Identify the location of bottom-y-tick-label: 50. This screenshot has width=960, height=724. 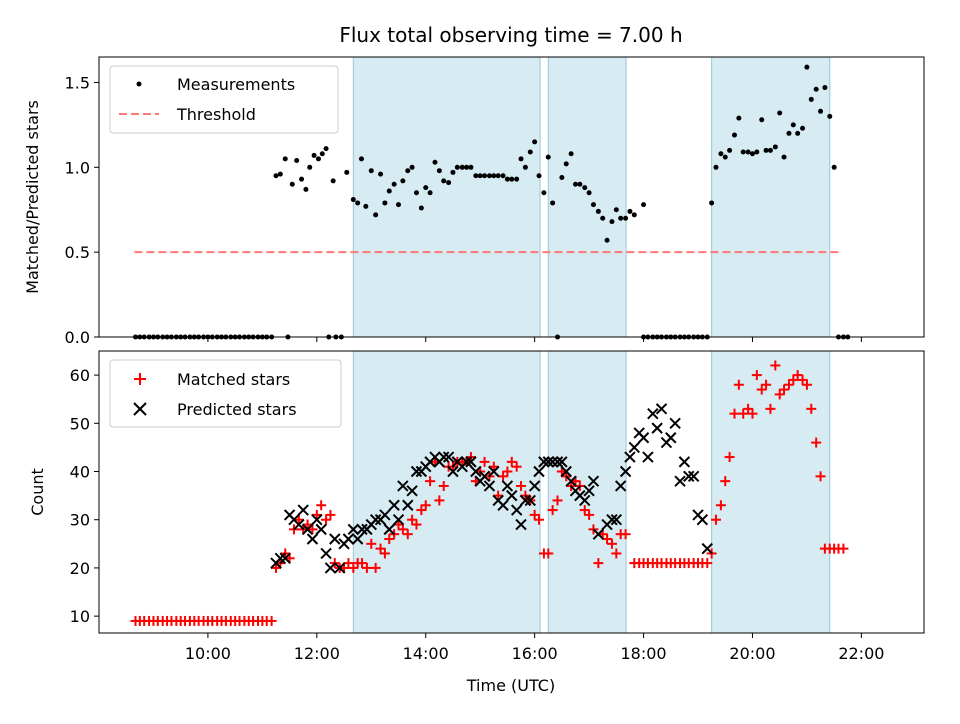
(80, 423).